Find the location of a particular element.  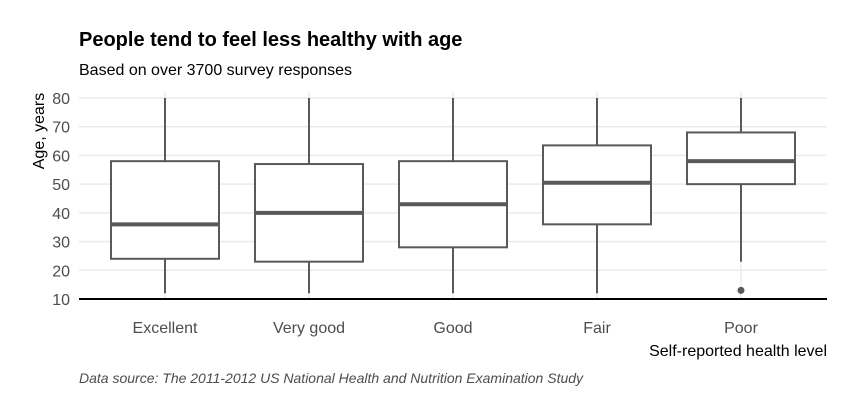

y-tick-label: 40 is located at coordinates (61, 214).